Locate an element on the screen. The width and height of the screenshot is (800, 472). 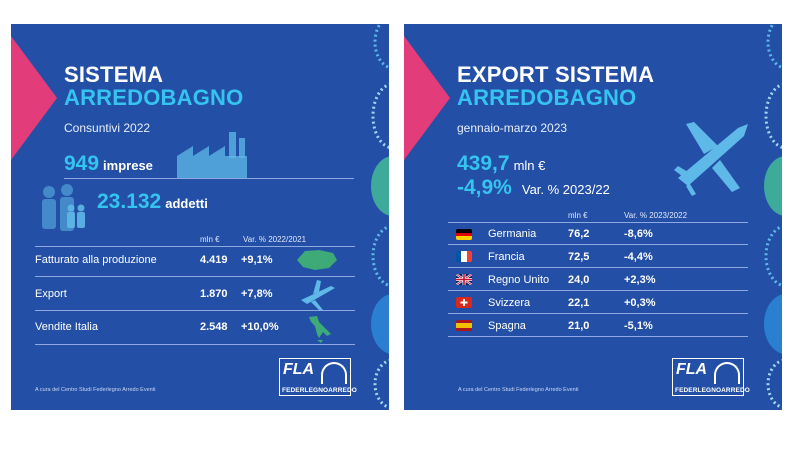
row-label: Vendite Italia is located at coordinates (66, 327).